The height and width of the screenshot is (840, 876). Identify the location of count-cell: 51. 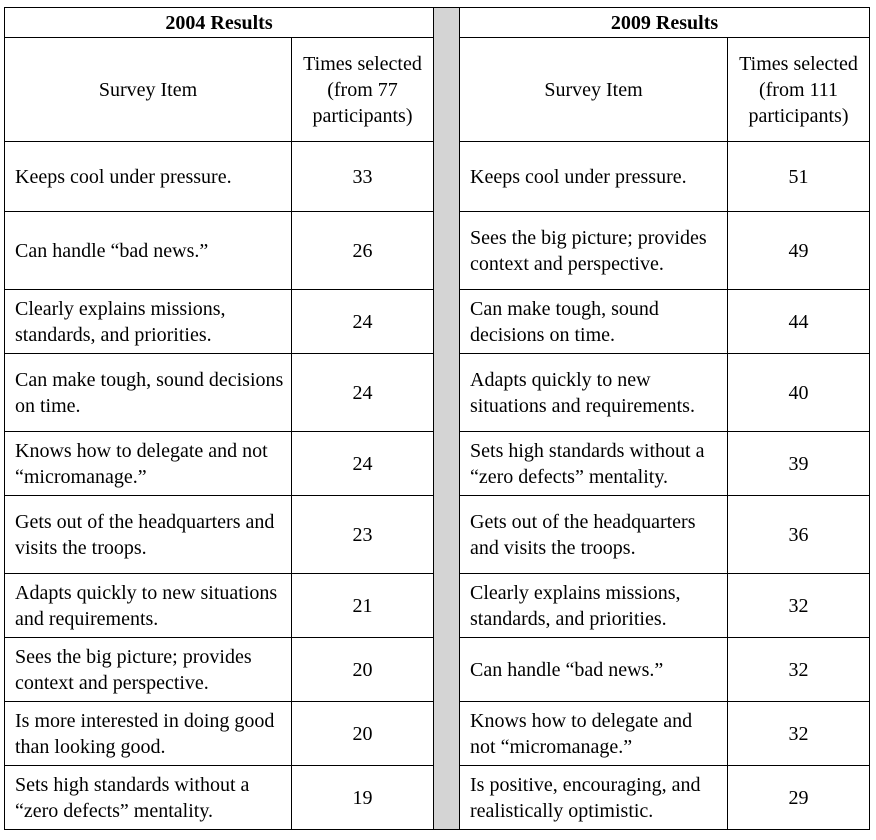
(799, 176).